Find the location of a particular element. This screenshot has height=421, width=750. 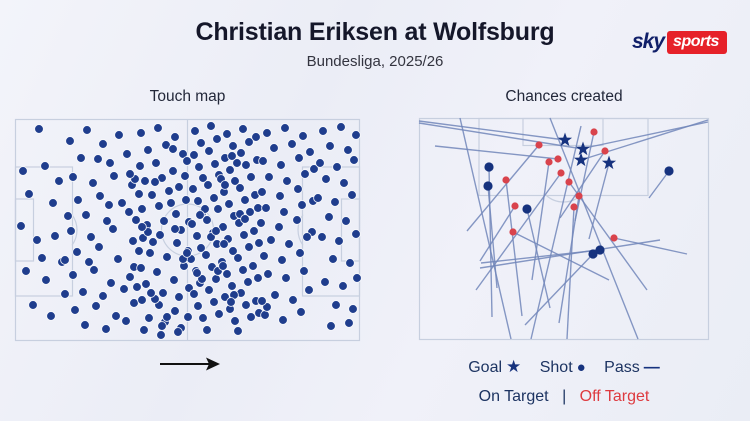

chances-created-title: Chances created is located at coordinates (564, 96).